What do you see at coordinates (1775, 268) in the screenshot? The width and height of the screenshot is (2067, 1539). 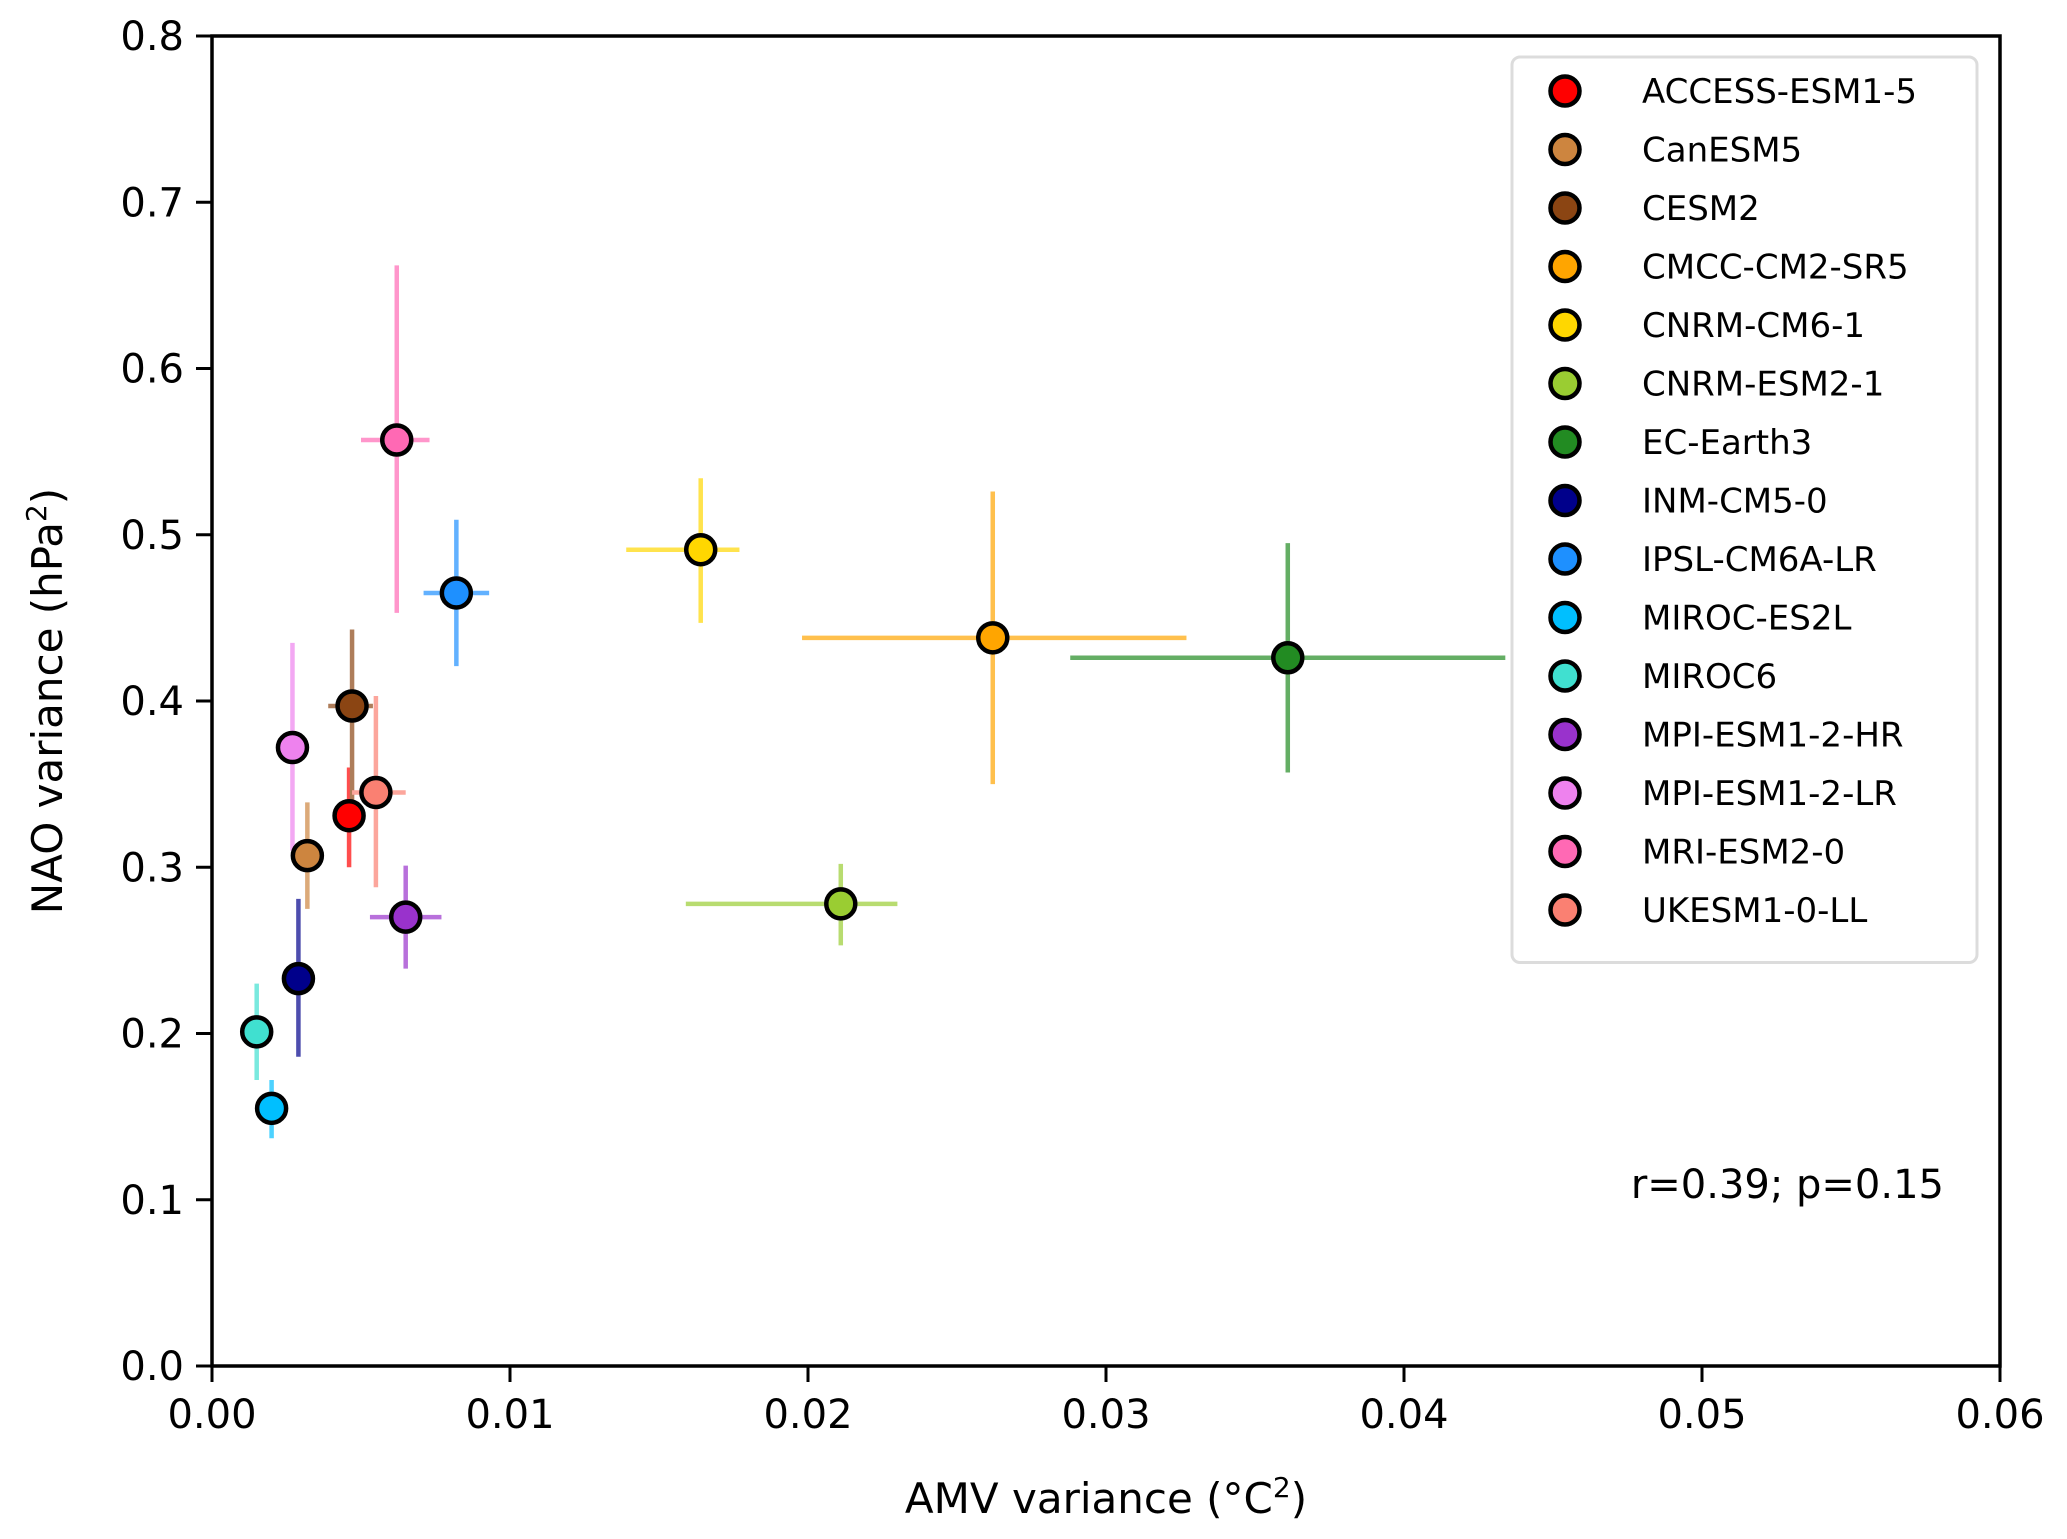 I see `legend-label: CMCC-CM2-SR5` at bounding box center [1775, 268].